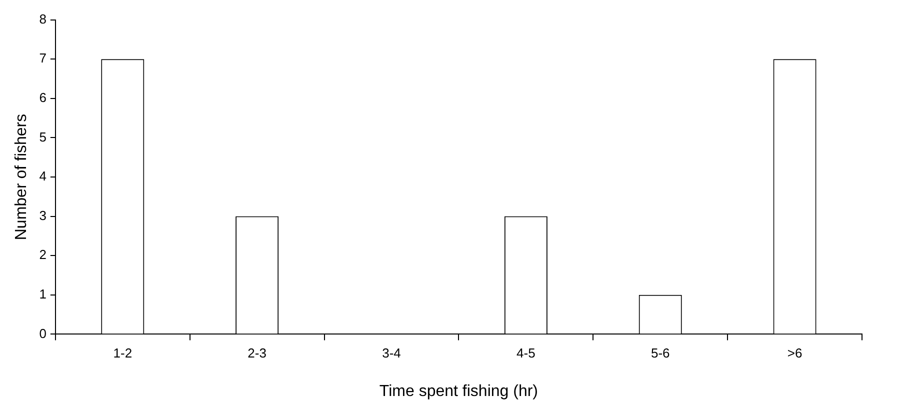 Image resolution: width=900 pixels, height=413 pixels. Describe the element at coordinates (794, 353) in the screenshot. I see `x-tick-label: >6` at that location.